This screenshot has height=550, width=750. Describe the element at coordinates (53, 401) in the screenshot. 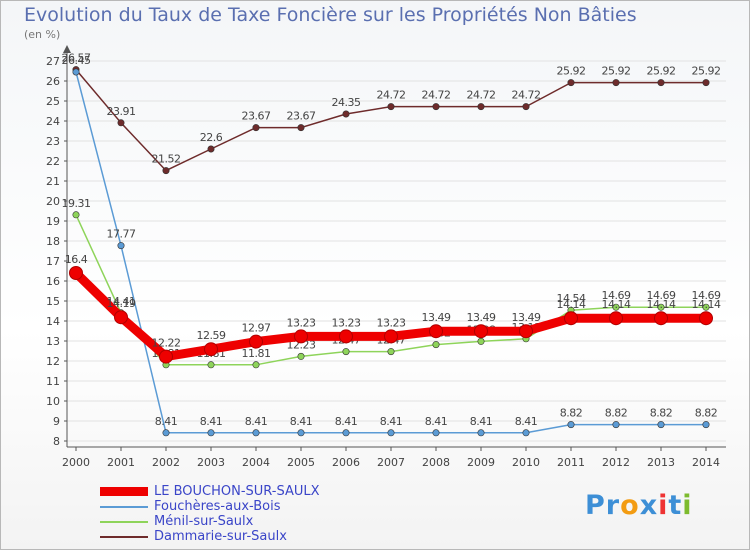

I see `y-tick-label: 10` at that location.